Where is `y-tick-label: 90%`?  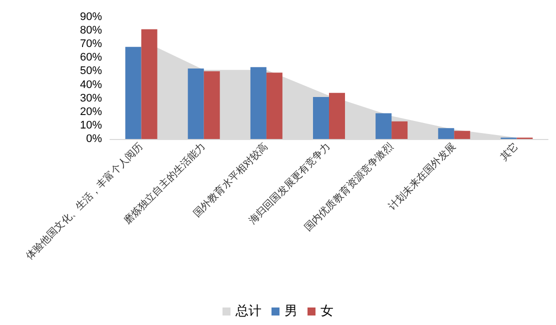
y-tick-label: 90% is located at coordinates (91, 17).